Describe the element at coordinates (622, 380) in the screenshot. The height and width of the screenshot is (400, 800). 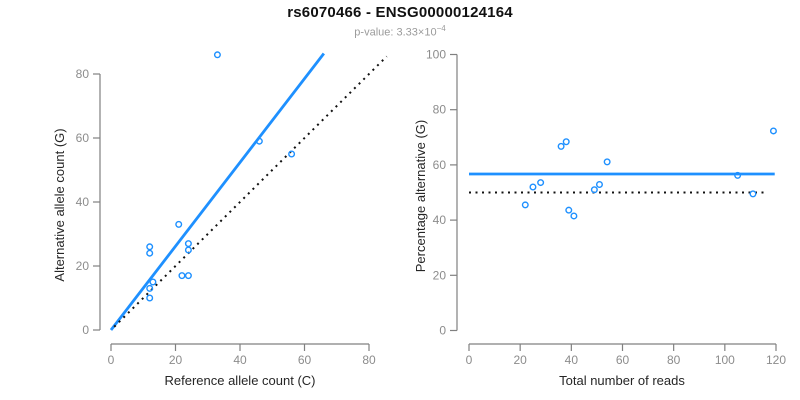
I see `right-x-axis-label: Total number of reads` at that location.